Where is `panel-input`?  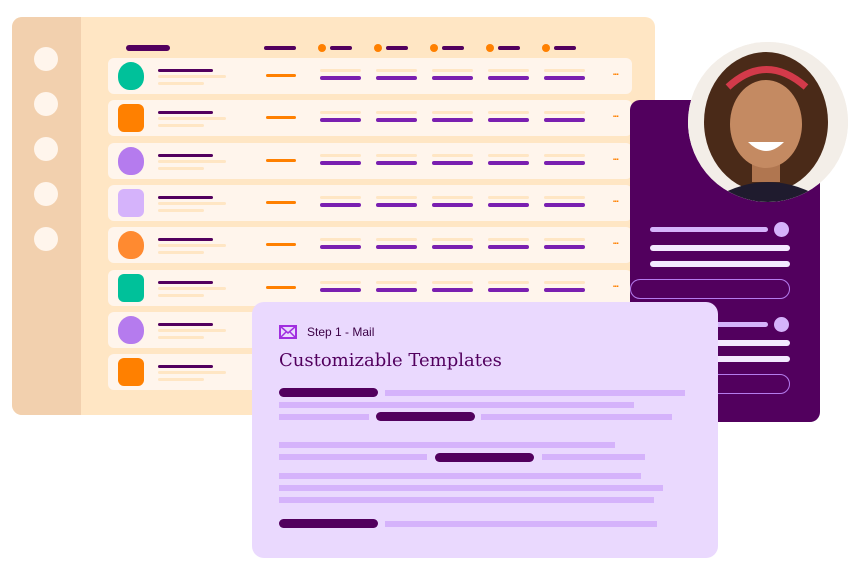
panel-input is located at coordinates (710, 289).